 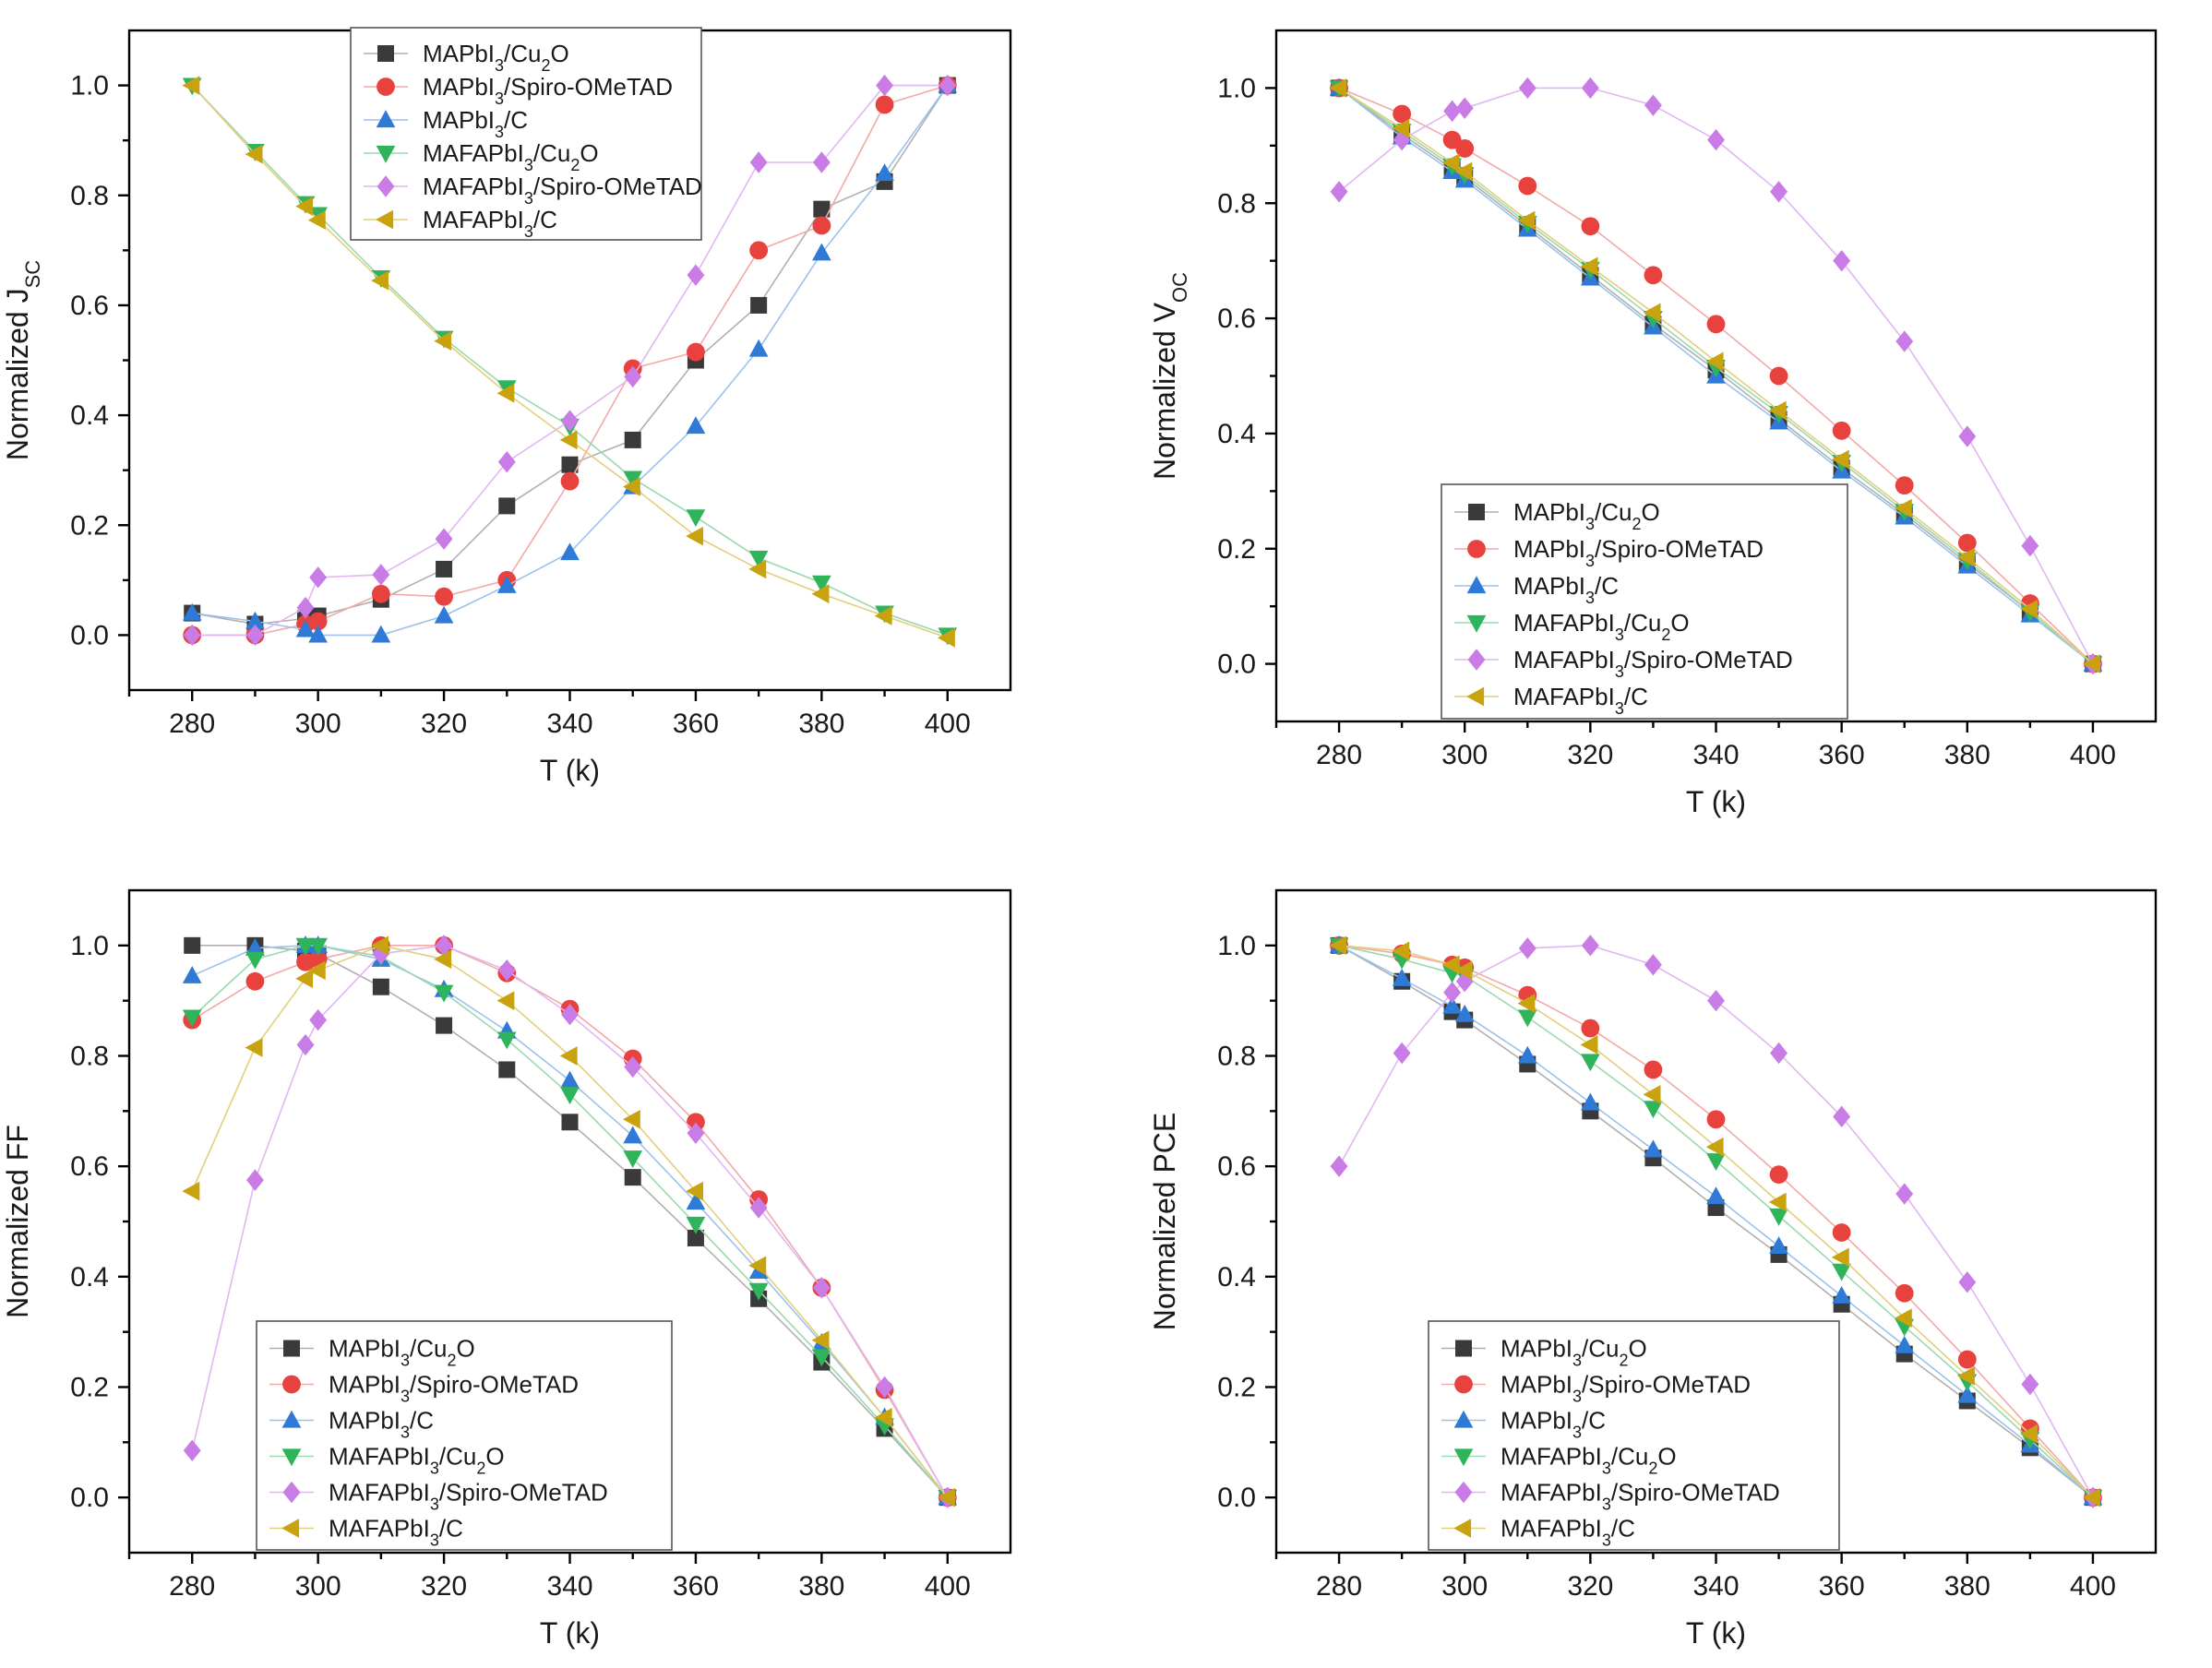 I want to click on y-tick-label: 1.0, so click(x=1236, y=946).